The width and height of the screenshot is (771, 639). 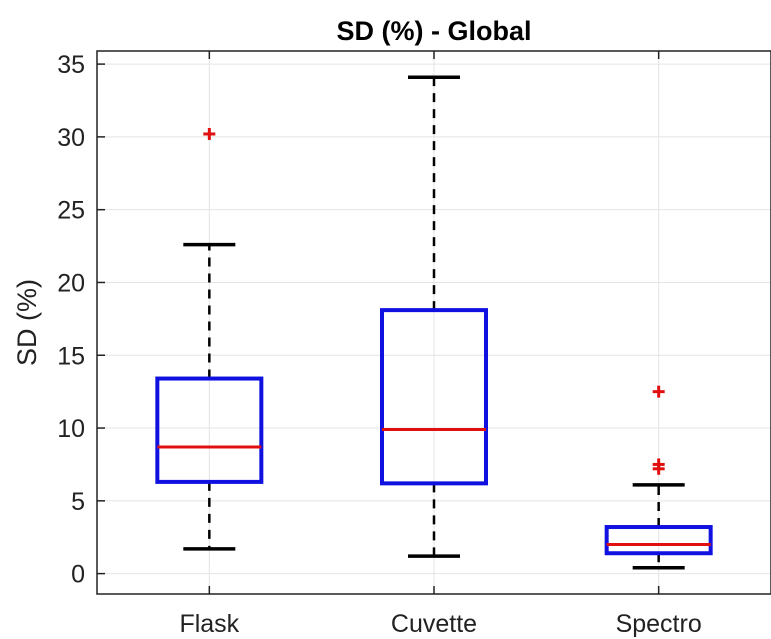 What do you see at coordinates (71, 283) in the screenshot?
I see `y-tick-label: 20` at bounding box center [71, 283].